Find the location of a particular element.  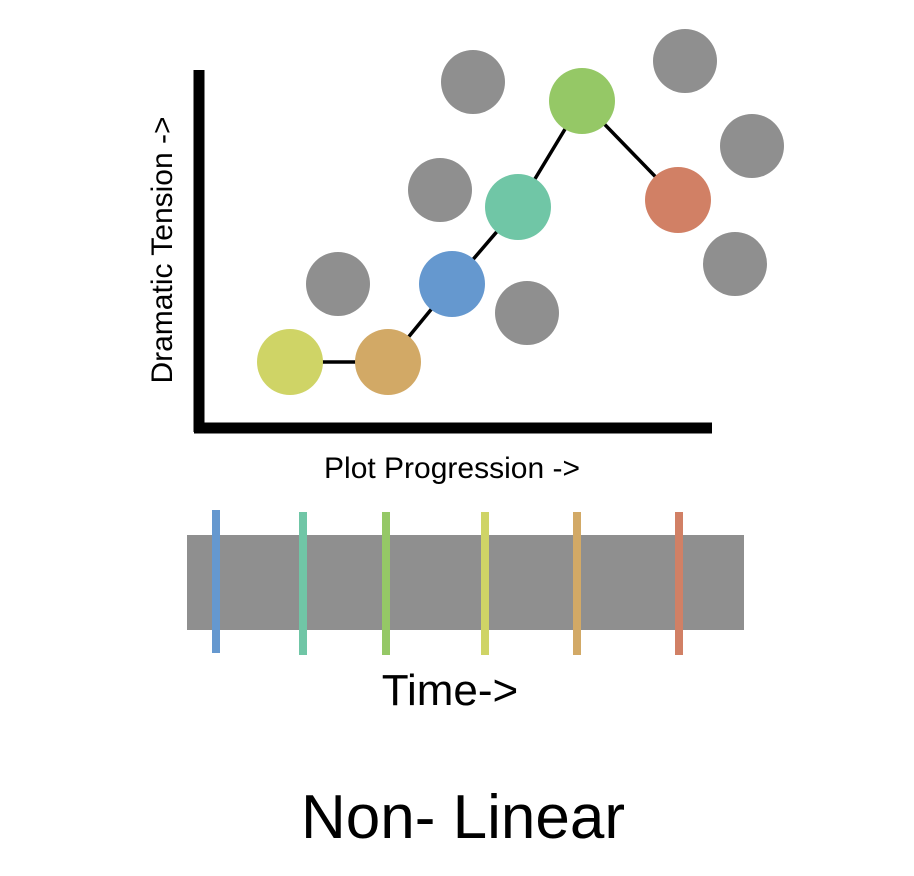

timeline-marker-blue is located at coordinates (216, 581).